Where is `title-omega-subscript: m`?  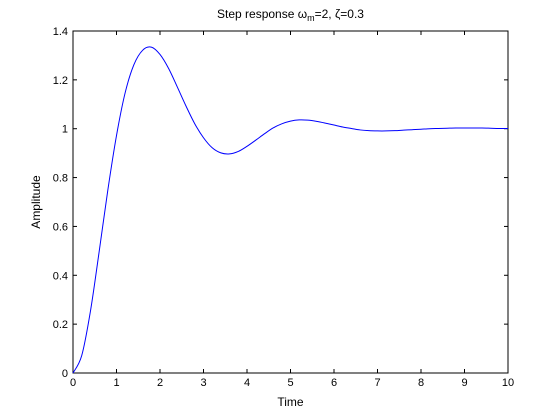 title-omega-subscript: m is located at coordinates (311, 18).